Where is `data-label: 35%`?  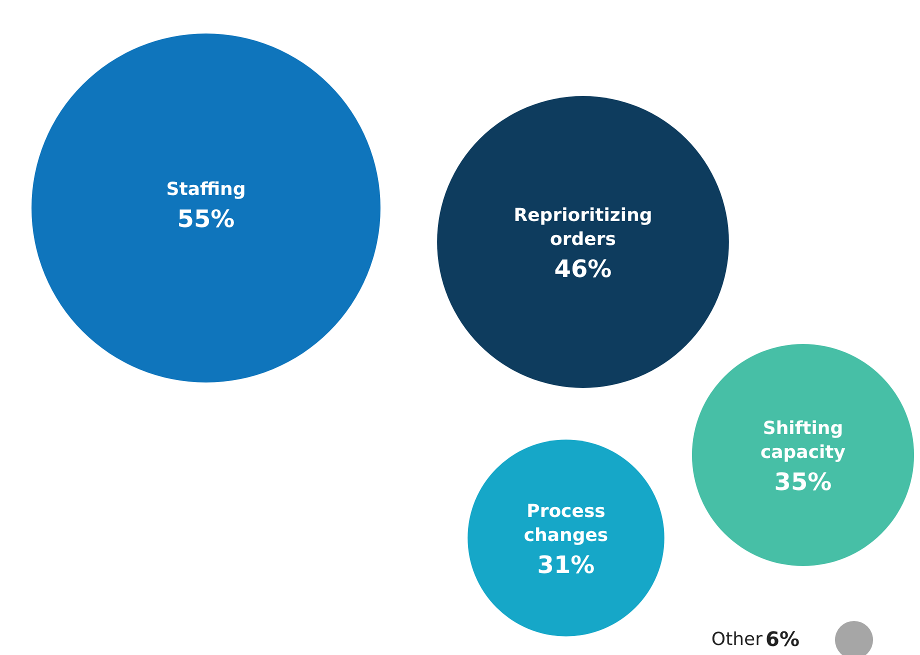 data-label: 35% is located at coordinates (803, 482).